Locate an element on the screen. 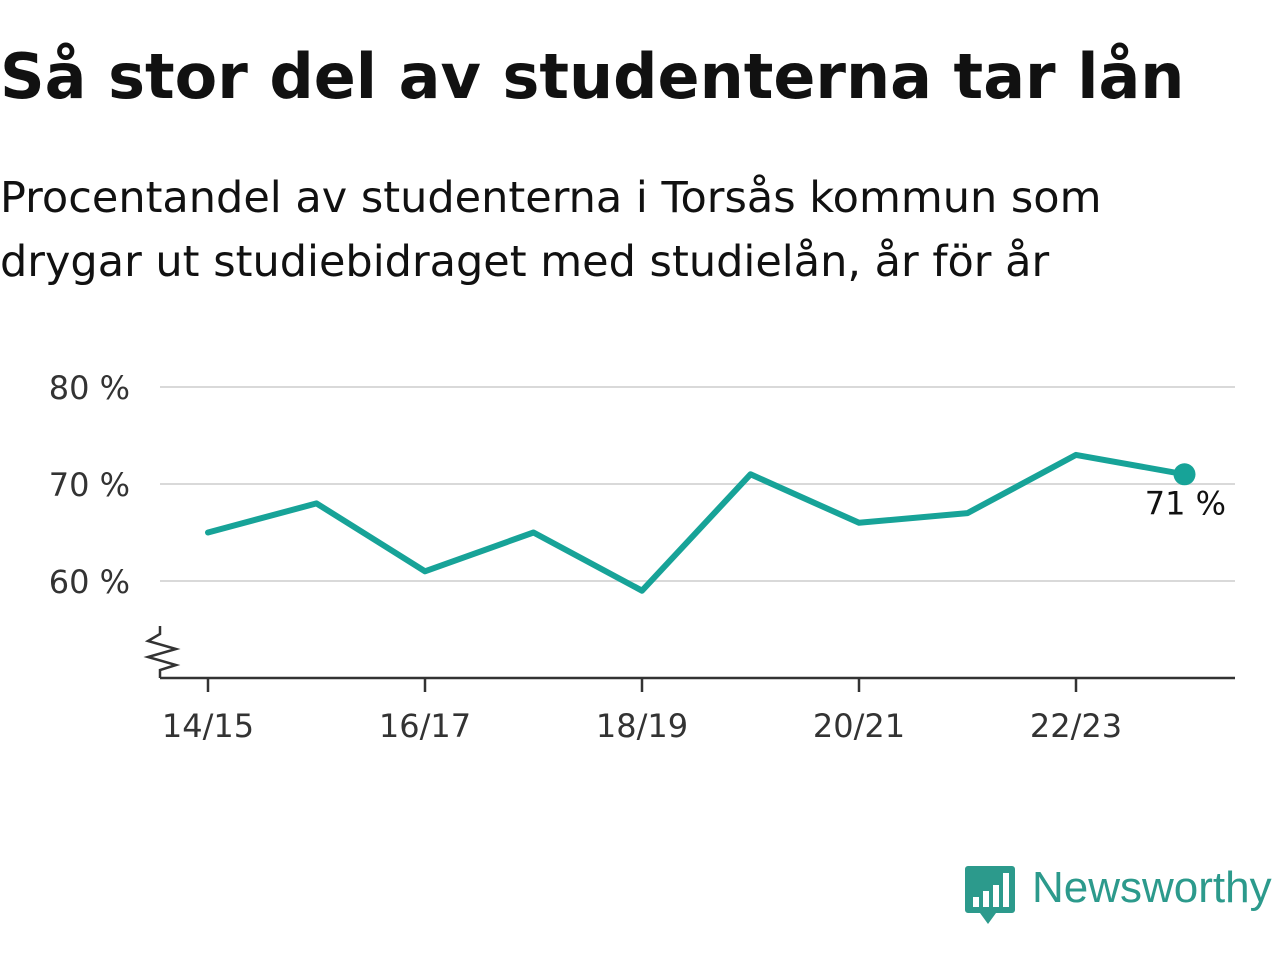 The height and width of the screenshot is (960, 1280). chart-title: Så stor del av studenterna tar lån is located at coordinates (592, 76).